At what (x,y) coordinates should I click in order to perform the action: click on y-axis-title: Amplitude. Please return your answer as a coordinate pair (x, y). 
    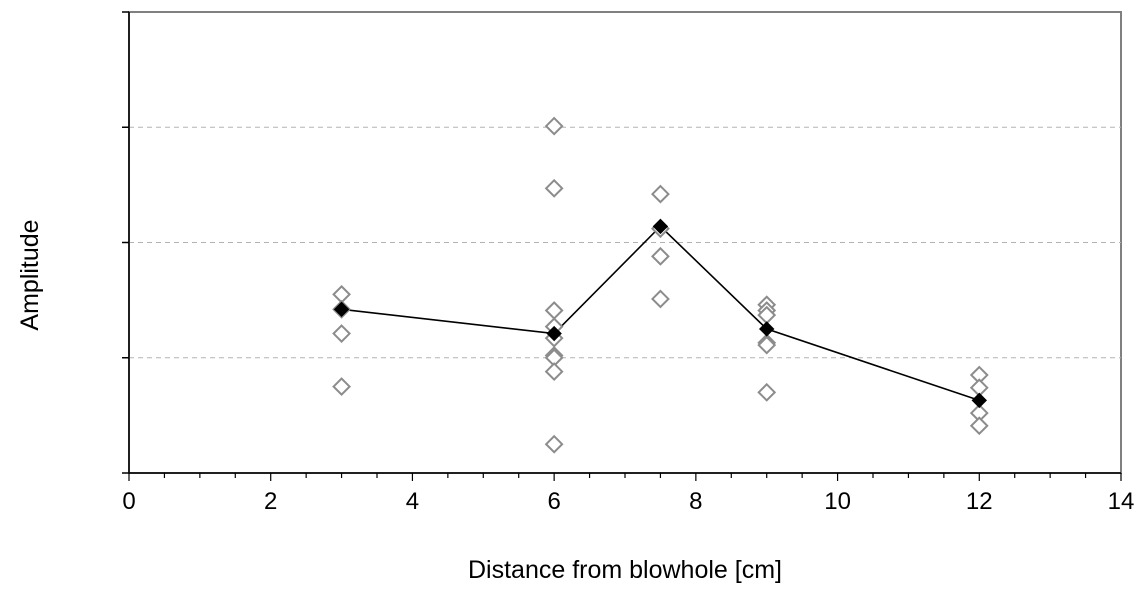
    Looking at the image, I should click on (30, 274).